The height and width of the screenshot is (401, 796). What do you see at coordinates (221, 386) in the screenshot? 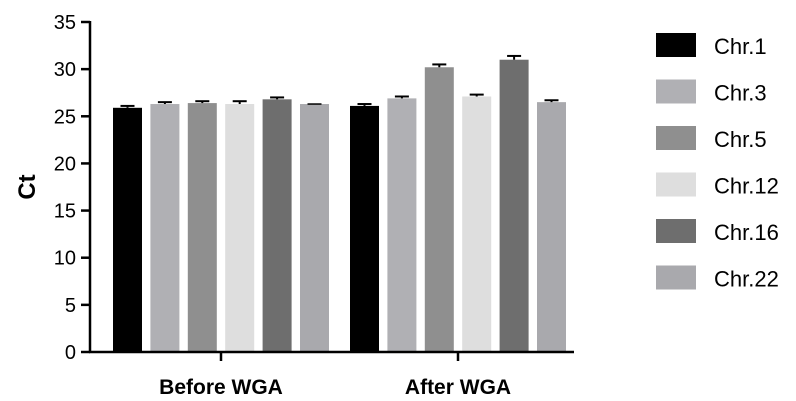
I see `x-category-label: Before WGA` at bounding box center [221, 386].